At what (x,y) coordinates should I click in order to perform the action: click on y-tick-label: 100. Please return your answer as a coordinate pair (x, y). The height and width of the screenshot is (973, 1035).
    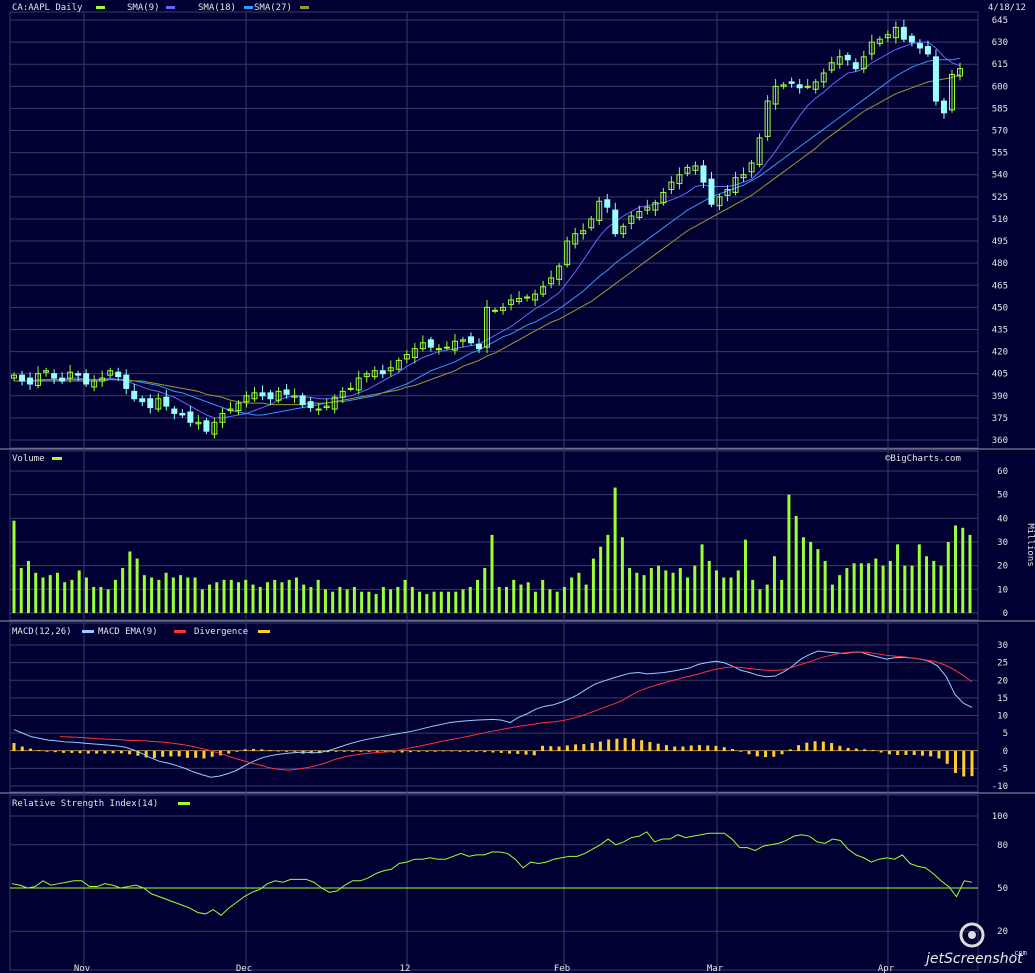
    Looking at the image, I should click on (1000, 817).